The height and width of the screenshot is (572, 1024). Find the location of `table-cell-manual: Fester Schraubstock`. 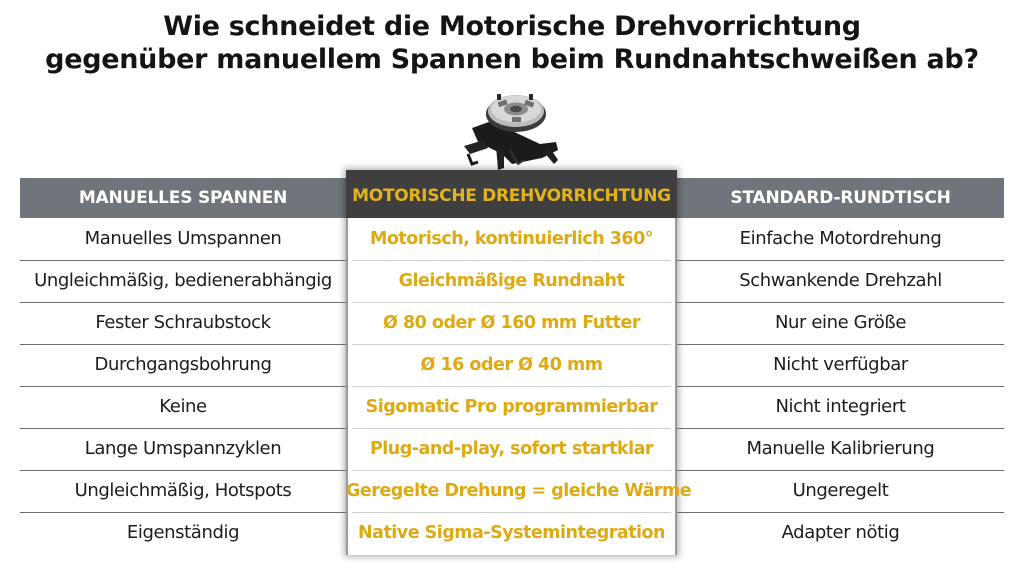

table-cell-manual: Fester Schraubstock is located at coordinates (183, 322).